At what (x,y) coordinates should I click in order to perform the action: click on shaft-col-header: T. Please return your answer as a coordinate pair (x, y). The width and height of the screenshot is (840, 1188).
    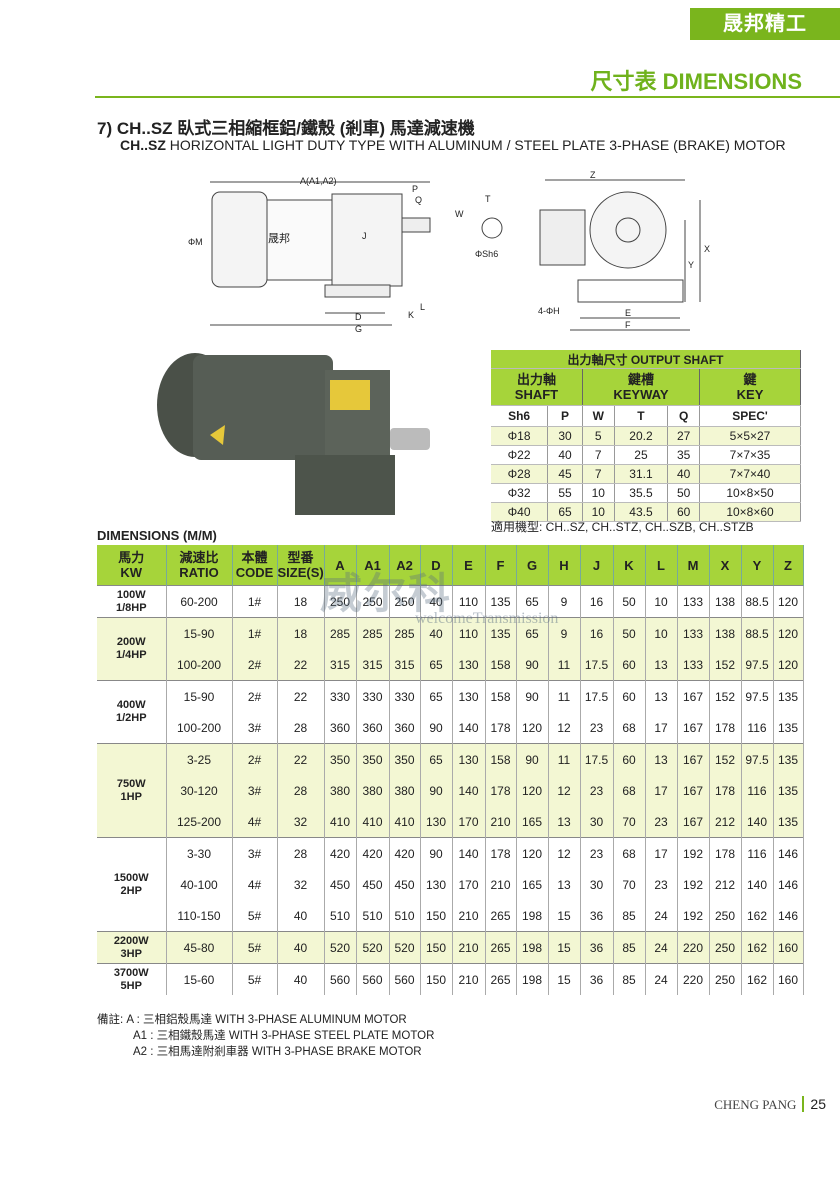
    Looking at the image, I should click on (641, 416).